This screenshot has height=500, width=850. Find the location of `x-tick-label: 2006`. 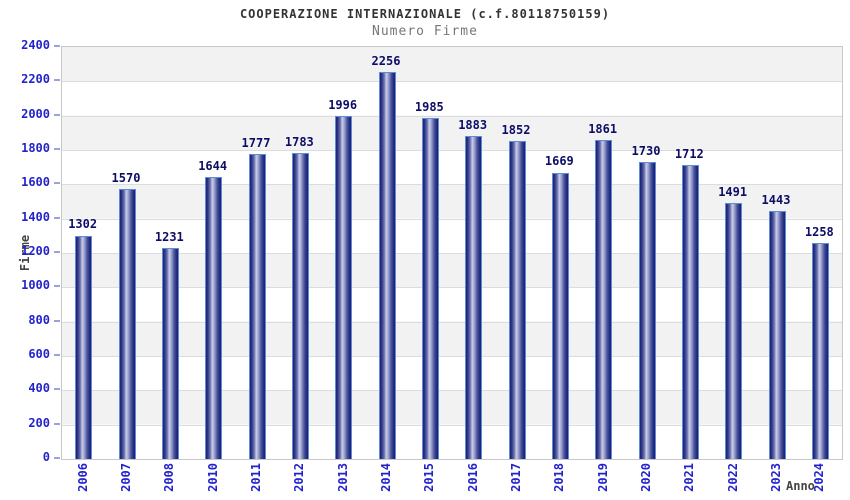

x-tick-label: 2006 is located at coordinates (82, 477).